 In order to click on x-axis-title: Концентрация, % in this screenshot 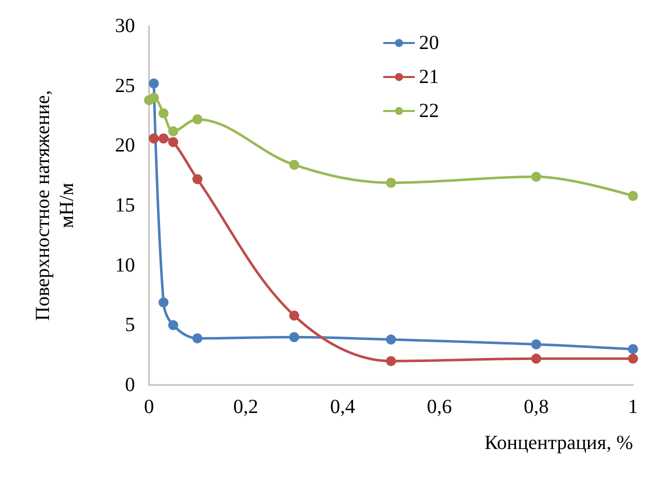, I will do `click(558, 443)`.